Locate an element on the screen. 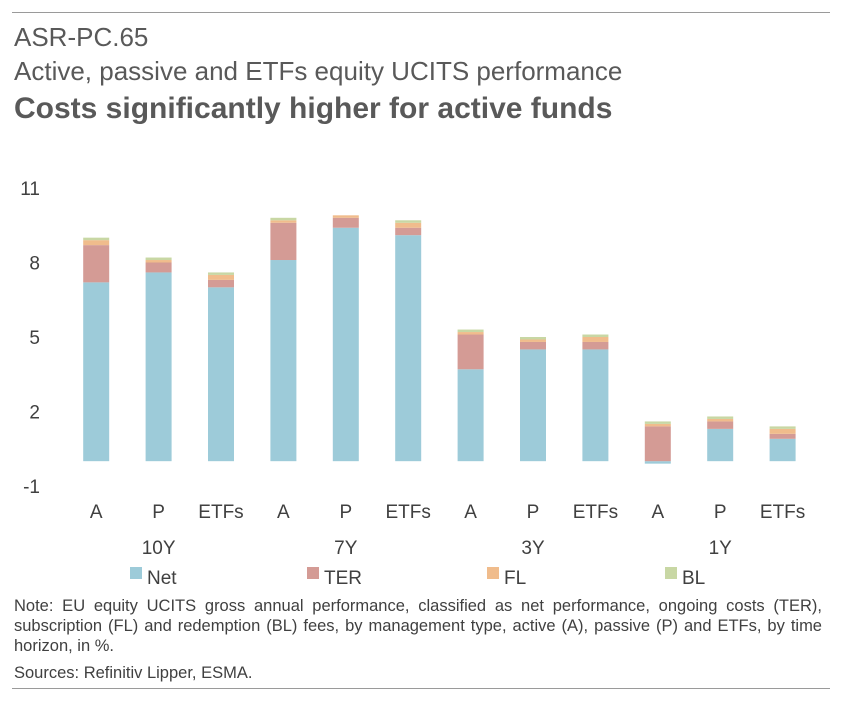 The image size is (850, 709). legend-swatch-ter is located at coordinates (313, 573).